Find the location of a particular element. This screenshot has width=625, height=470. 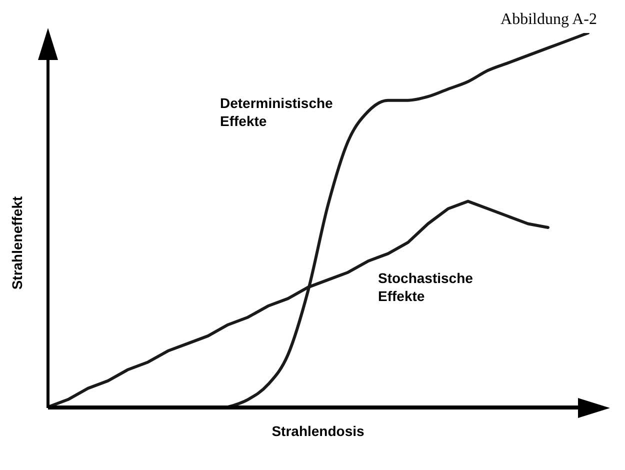

y-axis-title: Strahleneffekt is located at coordinates (17, 243).